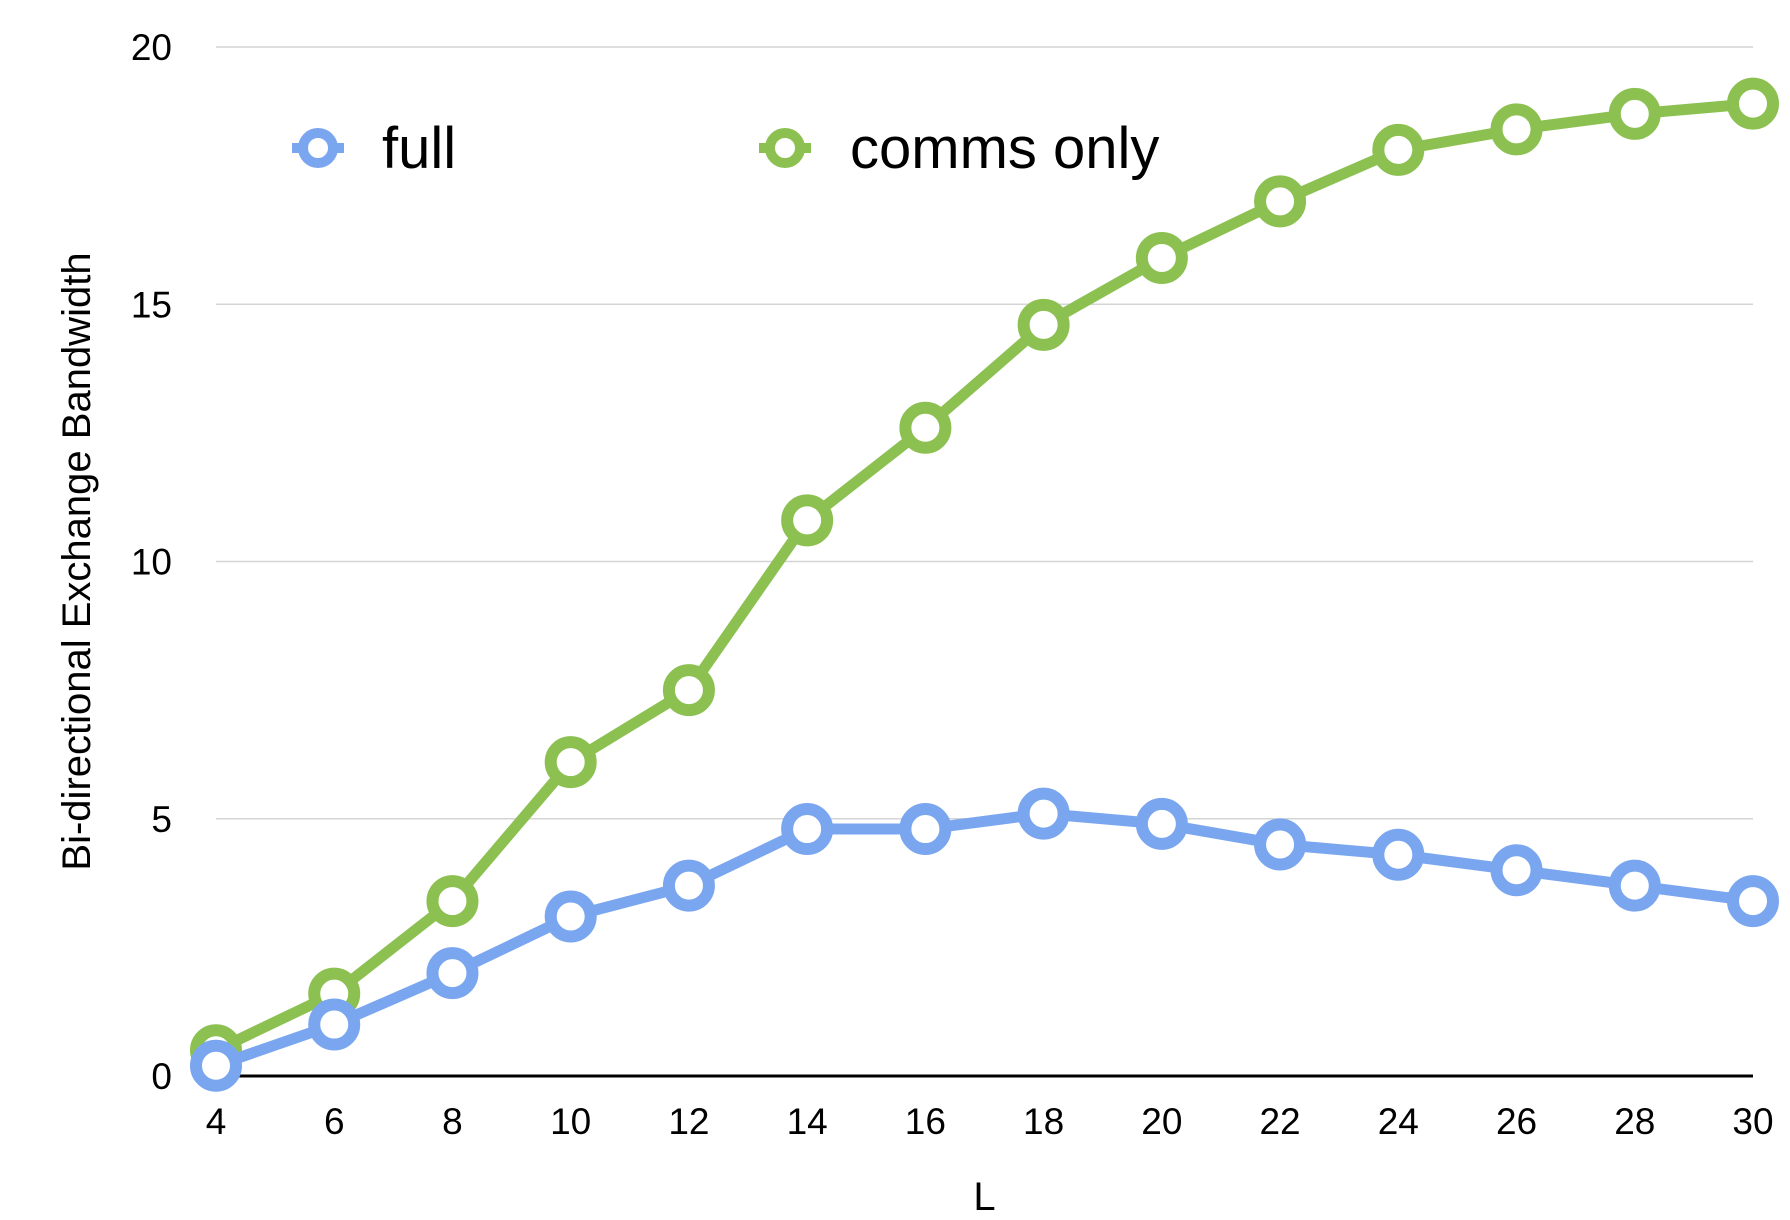 This screenshot has width=1790, height=1220. What do you see at coordinates (419, 148) in the screenshot?
I see `legend-label: full` at bounding box center [419, 148].